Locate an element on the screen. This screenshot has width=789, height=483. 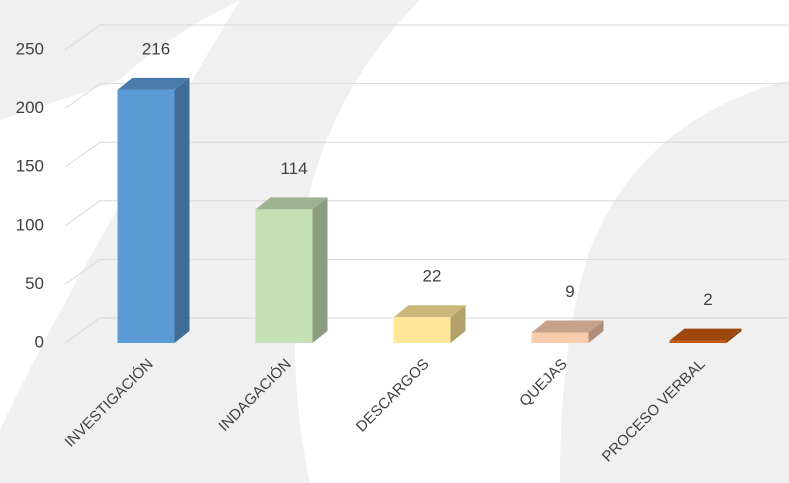
y-tick-label: 150 is located at coordinates (30, 166).